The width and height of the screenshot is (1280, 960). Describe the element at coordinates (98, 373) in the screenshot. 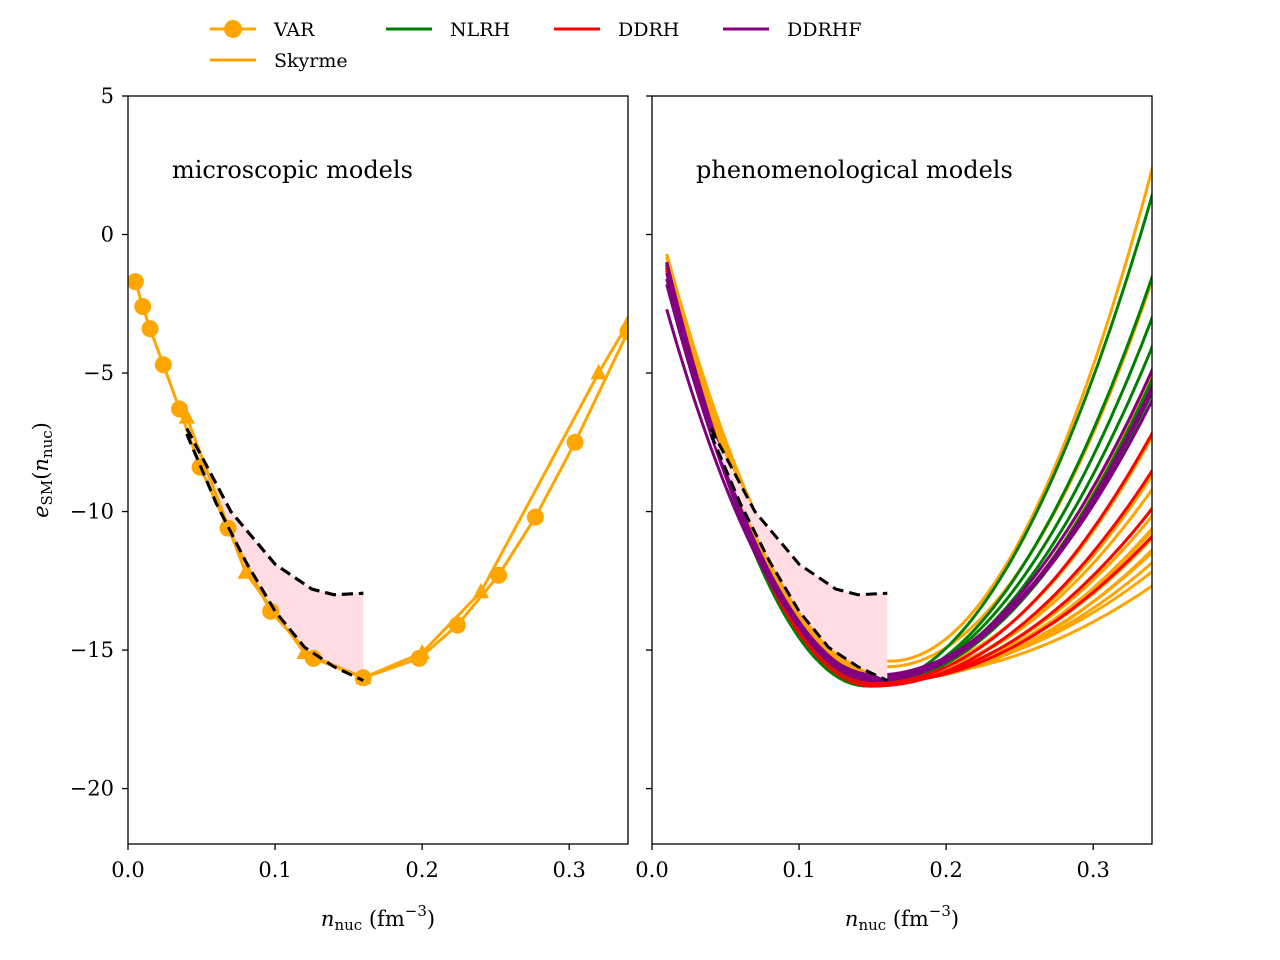

I see `left-y-tick-label-2: −5` at that location.